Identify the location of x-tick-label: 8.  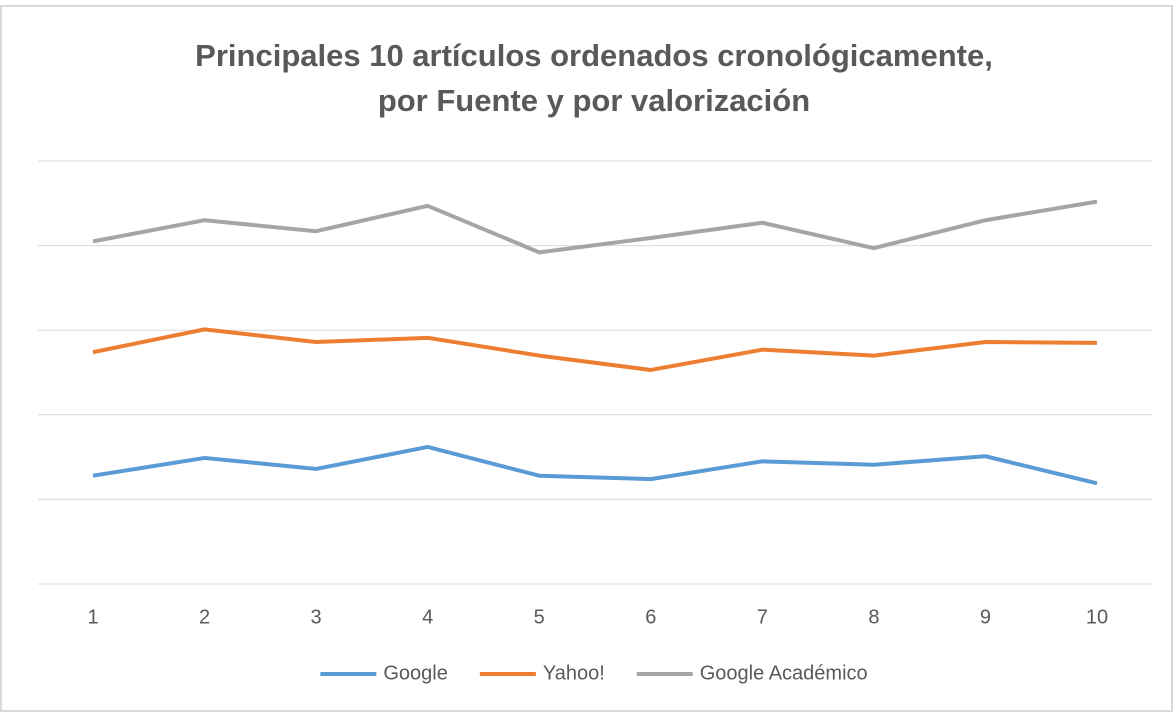
(873, 617).